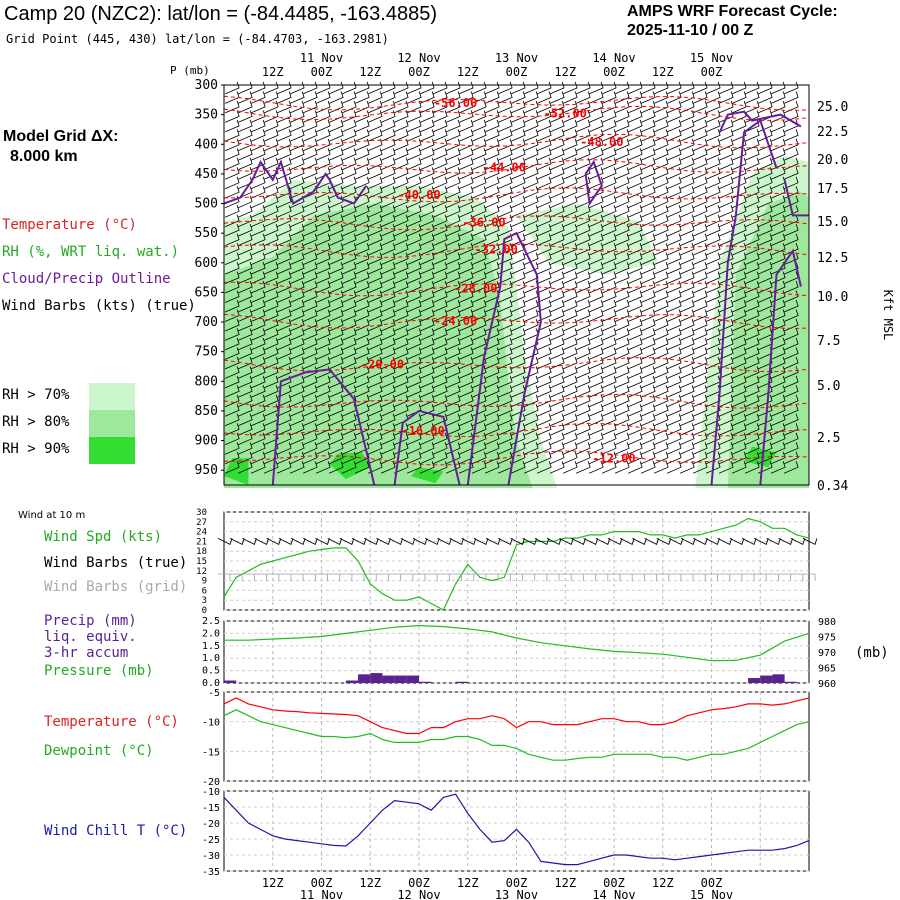 This screenshot has width=900, height=900. I want to click on precip-bar, so click(364, 678).